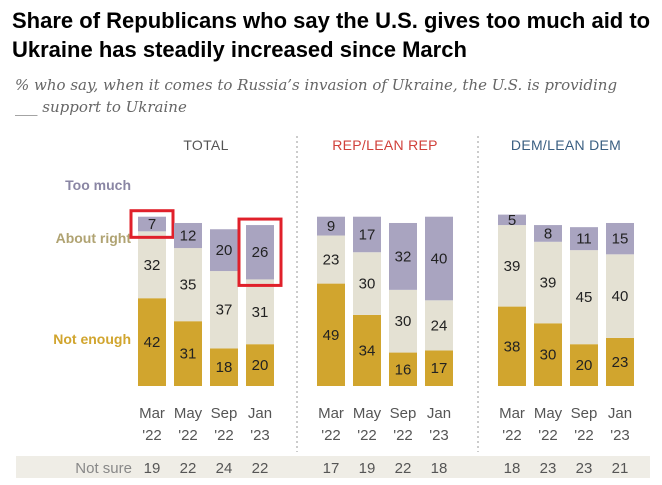  Describe the element at coordinates (566, 145) in the screenshot. I see `group-title: DEM/LEAN DEM` at that location.